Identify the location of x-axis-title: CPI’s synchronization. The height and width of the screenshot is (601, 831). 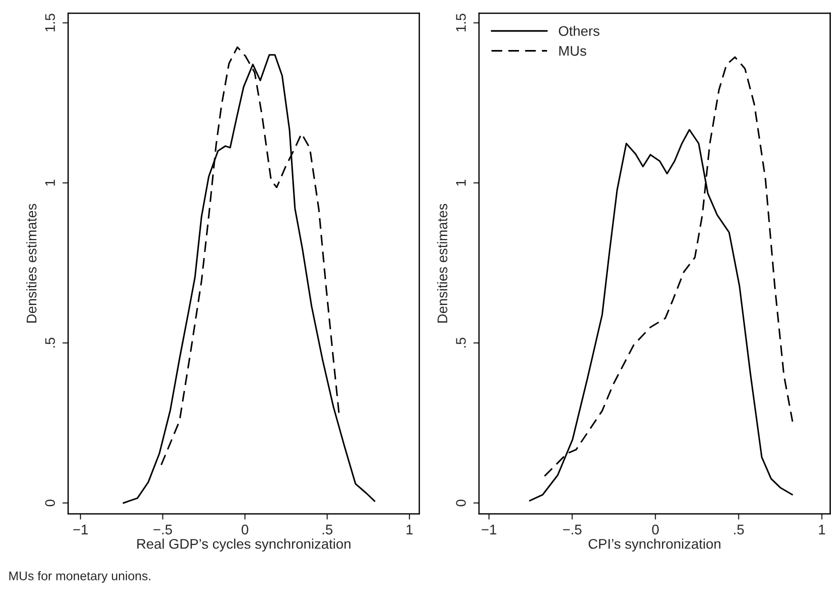
(654, 545).